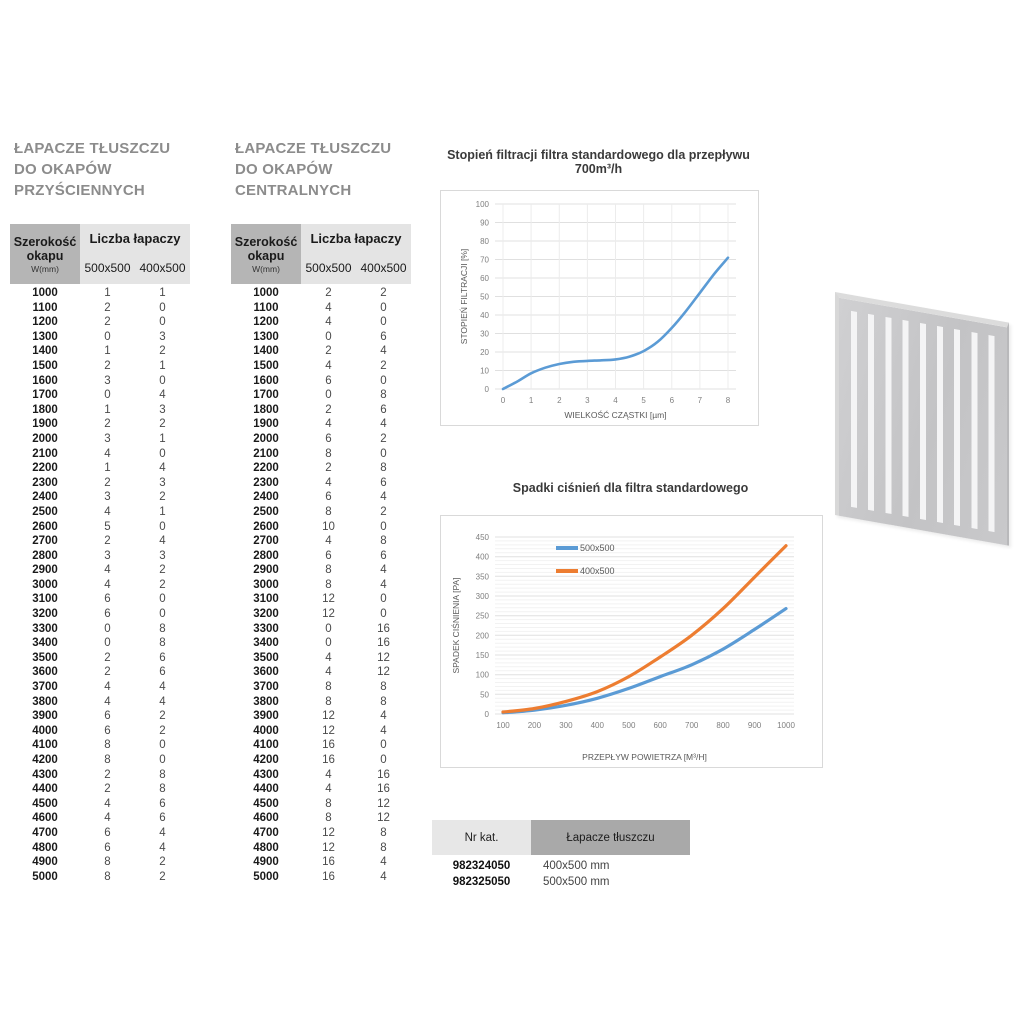  Describe the element at coordinates (321, 541) in the screenshot. I see `table-row: 2700 4 8` at that location.